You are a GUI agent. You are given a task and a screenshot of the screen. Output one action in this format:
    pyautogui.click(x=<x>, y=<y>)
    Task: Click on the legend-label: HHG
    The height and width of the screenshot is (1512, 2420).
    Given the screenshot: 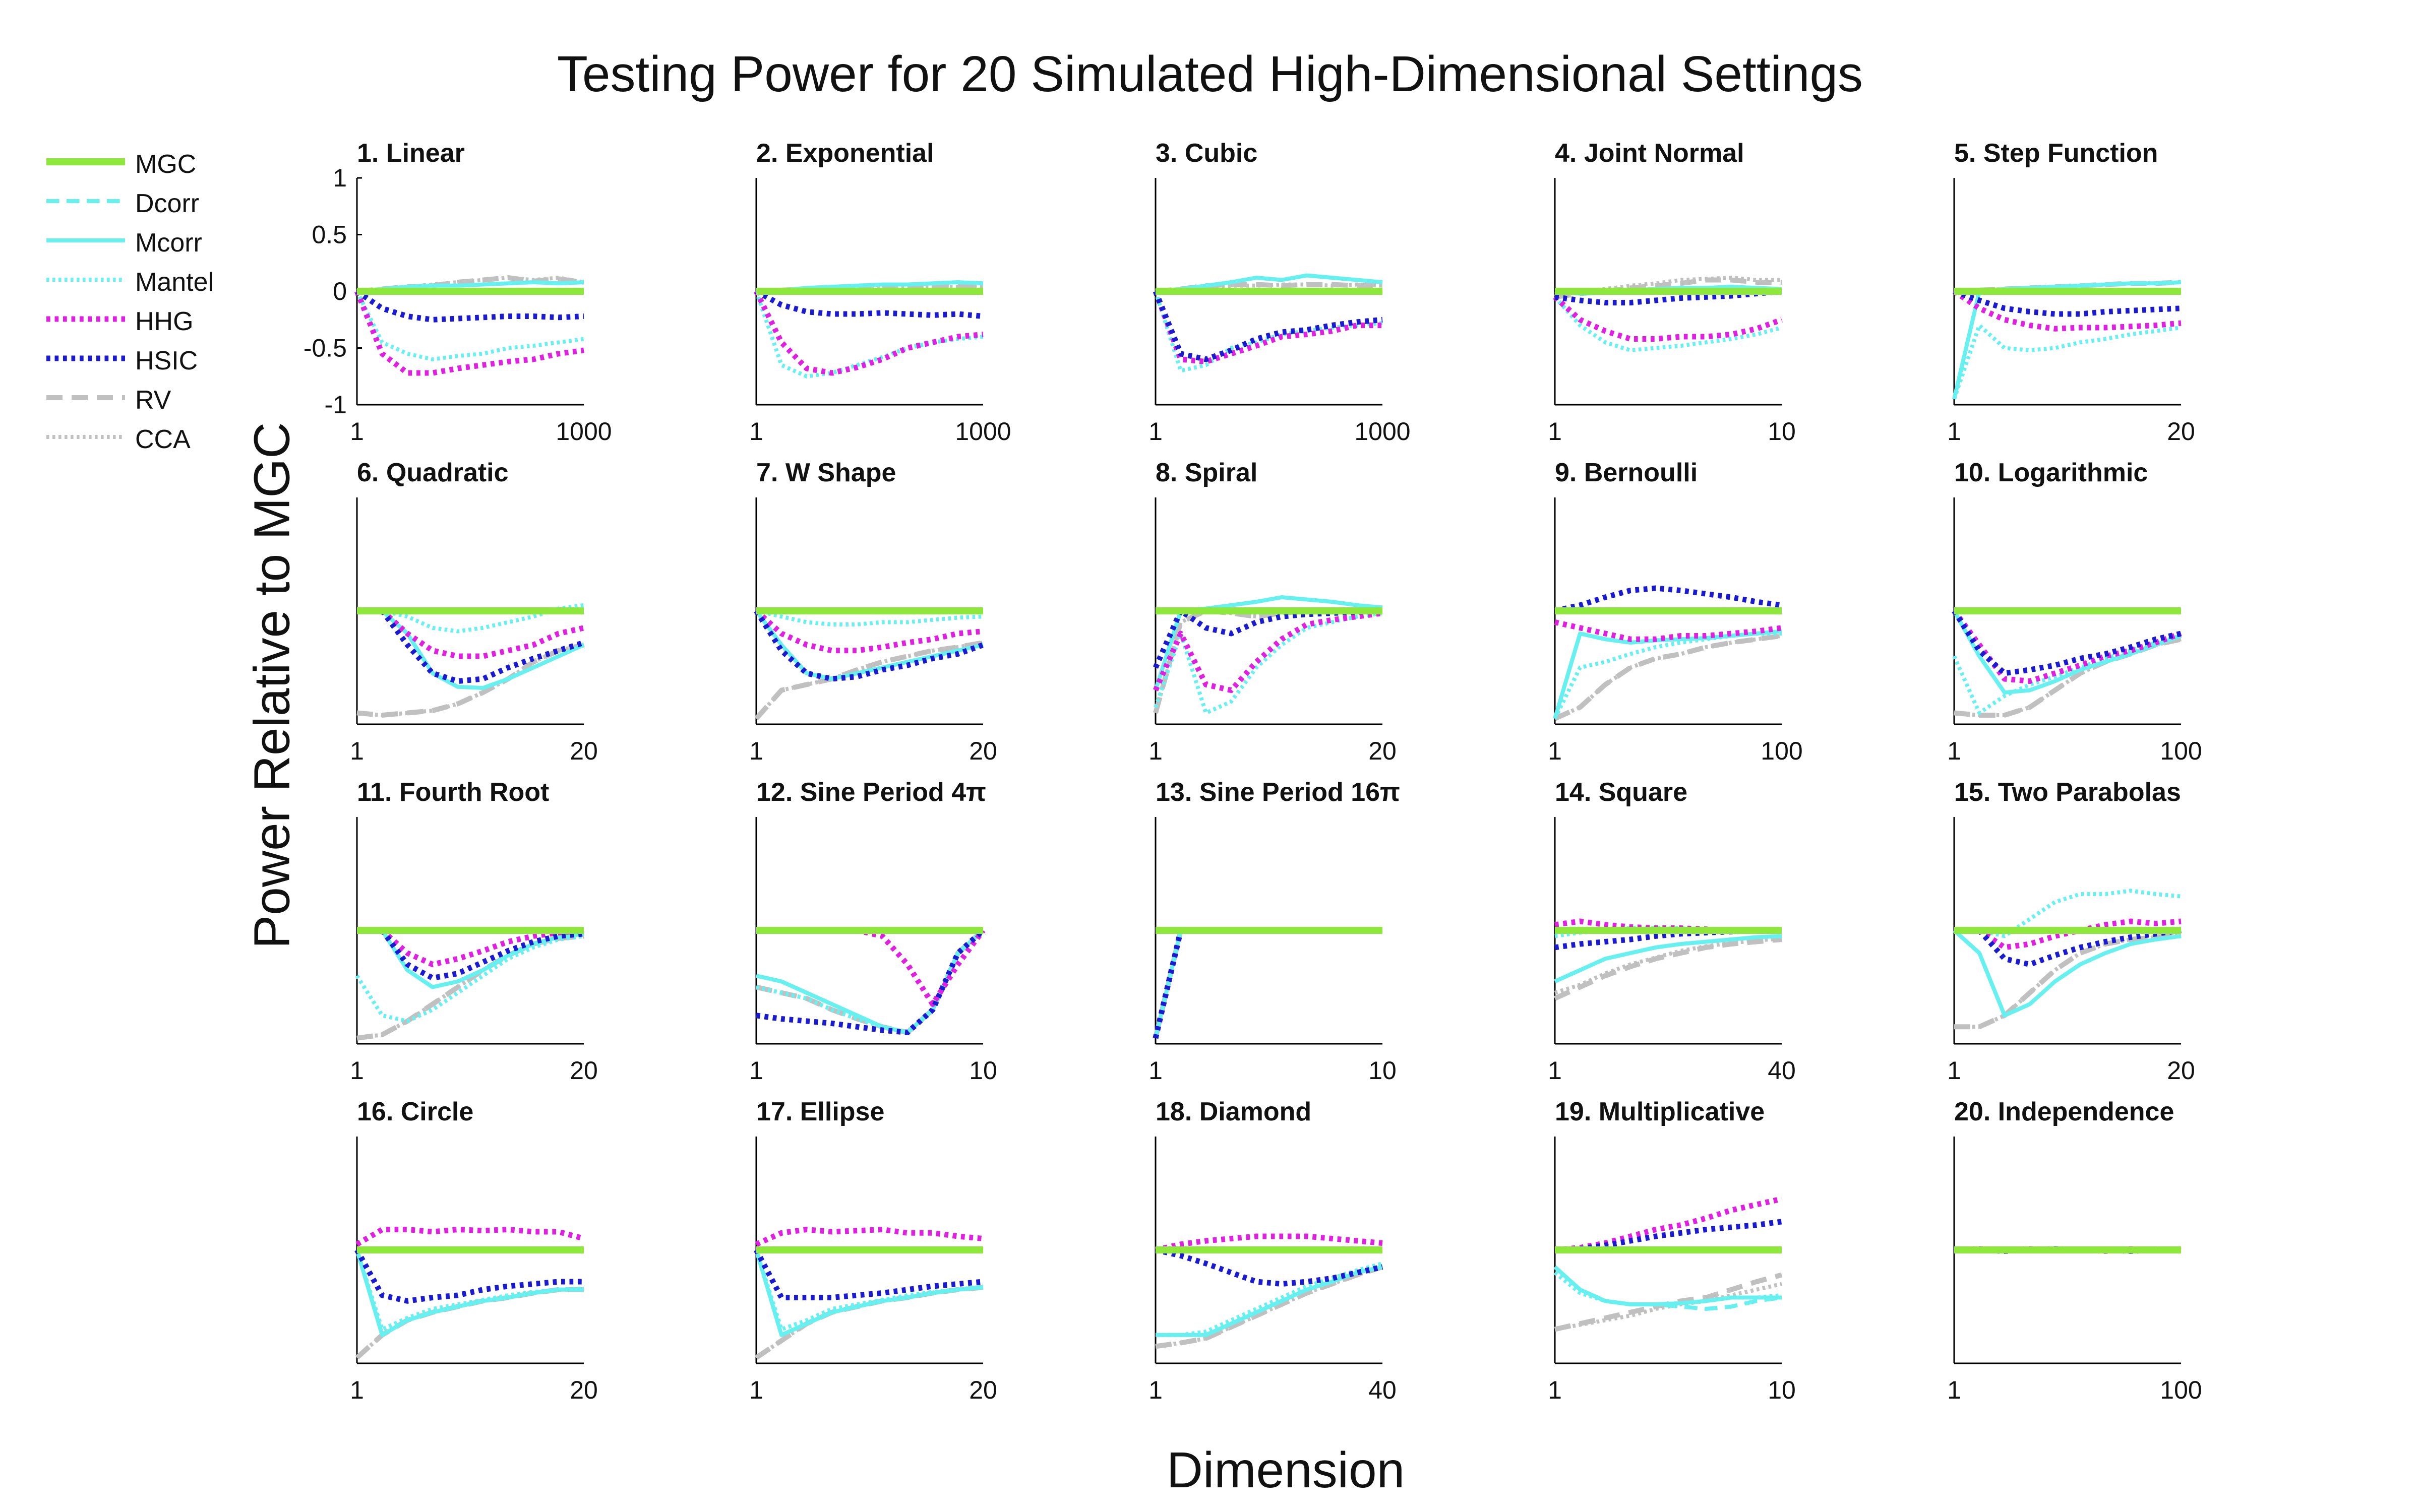 What is the action you would take?
    pyautogui.click(x=164, y=321)
    